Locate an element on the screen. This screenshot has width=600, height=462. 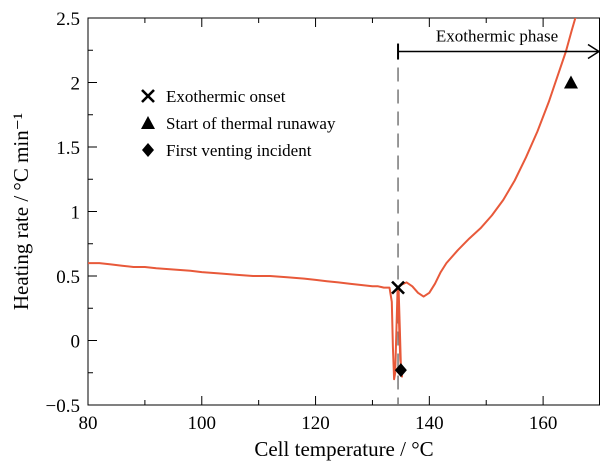
y-tick-label: 0 is located at coordinates (76, 342).